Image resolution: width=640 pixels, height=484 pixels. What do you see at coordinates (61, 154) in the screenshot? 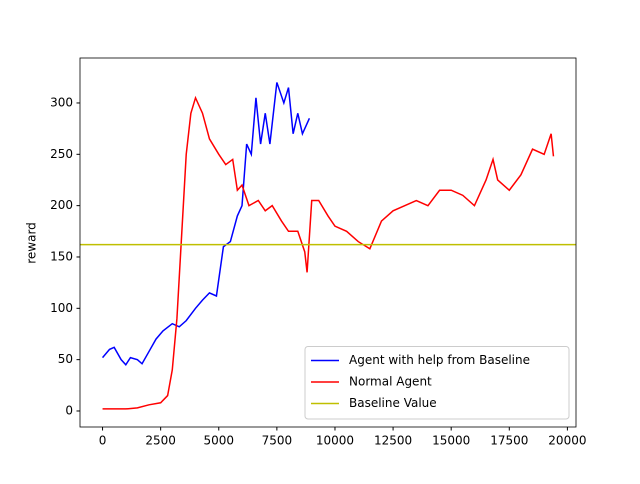
I see `y-tick-label: 250` at bounding box center [61, 154].